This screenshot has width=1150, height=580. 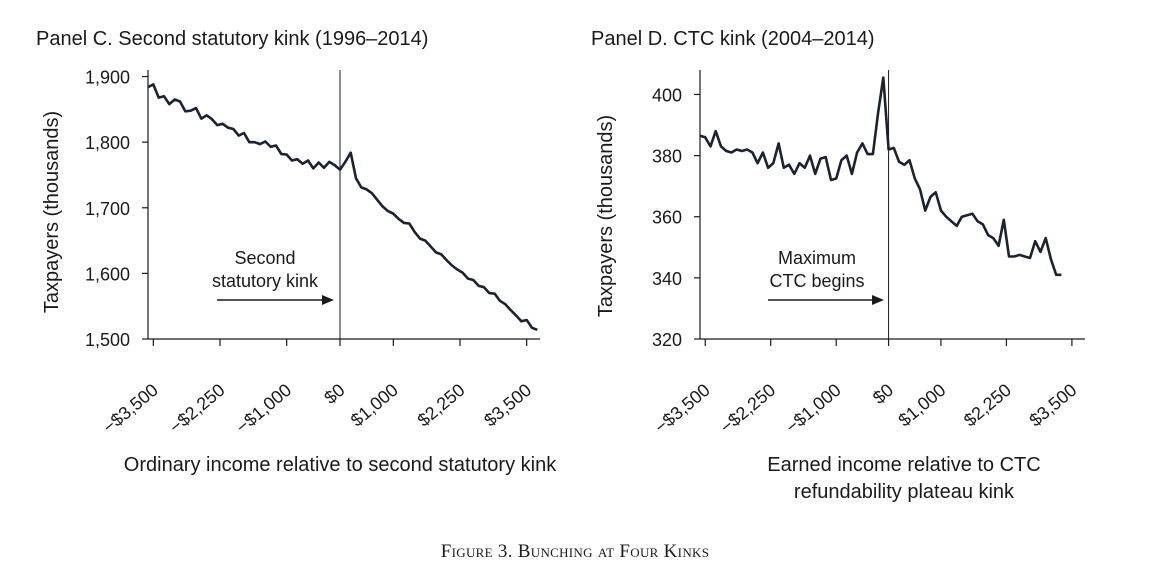 What do you see at coordinates (196, 408) in the screenshot?
I see `panel-c-x-tick-label: −$2,250` at bounding box center [196, 408].